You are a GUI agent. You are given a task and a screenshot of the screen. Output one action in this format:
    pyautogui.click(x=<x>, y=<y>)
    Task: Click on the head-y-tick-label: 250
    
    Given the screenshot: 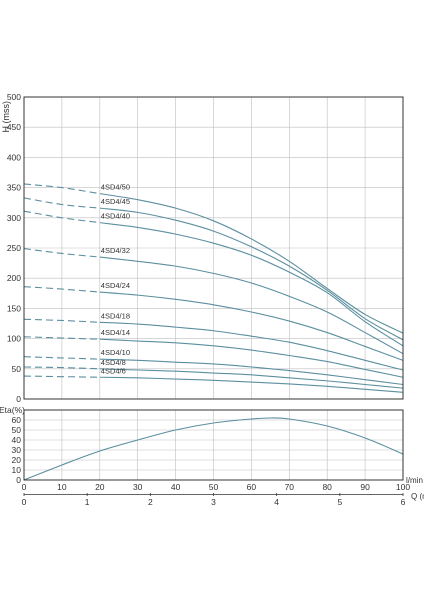 What is the action you would take?
    pyautogui.click(x=14, y=248)
    